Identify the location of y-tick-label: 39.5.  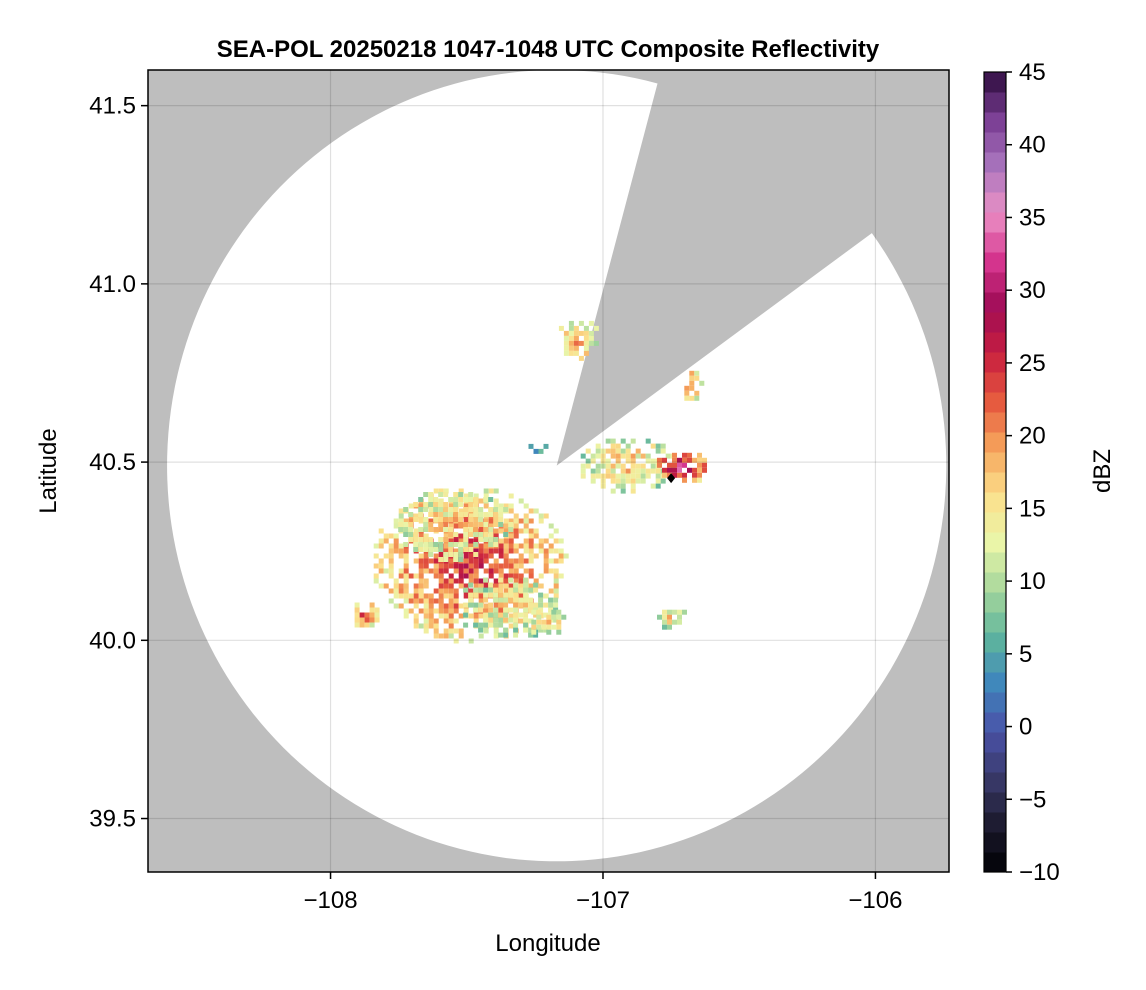
(112, 819).